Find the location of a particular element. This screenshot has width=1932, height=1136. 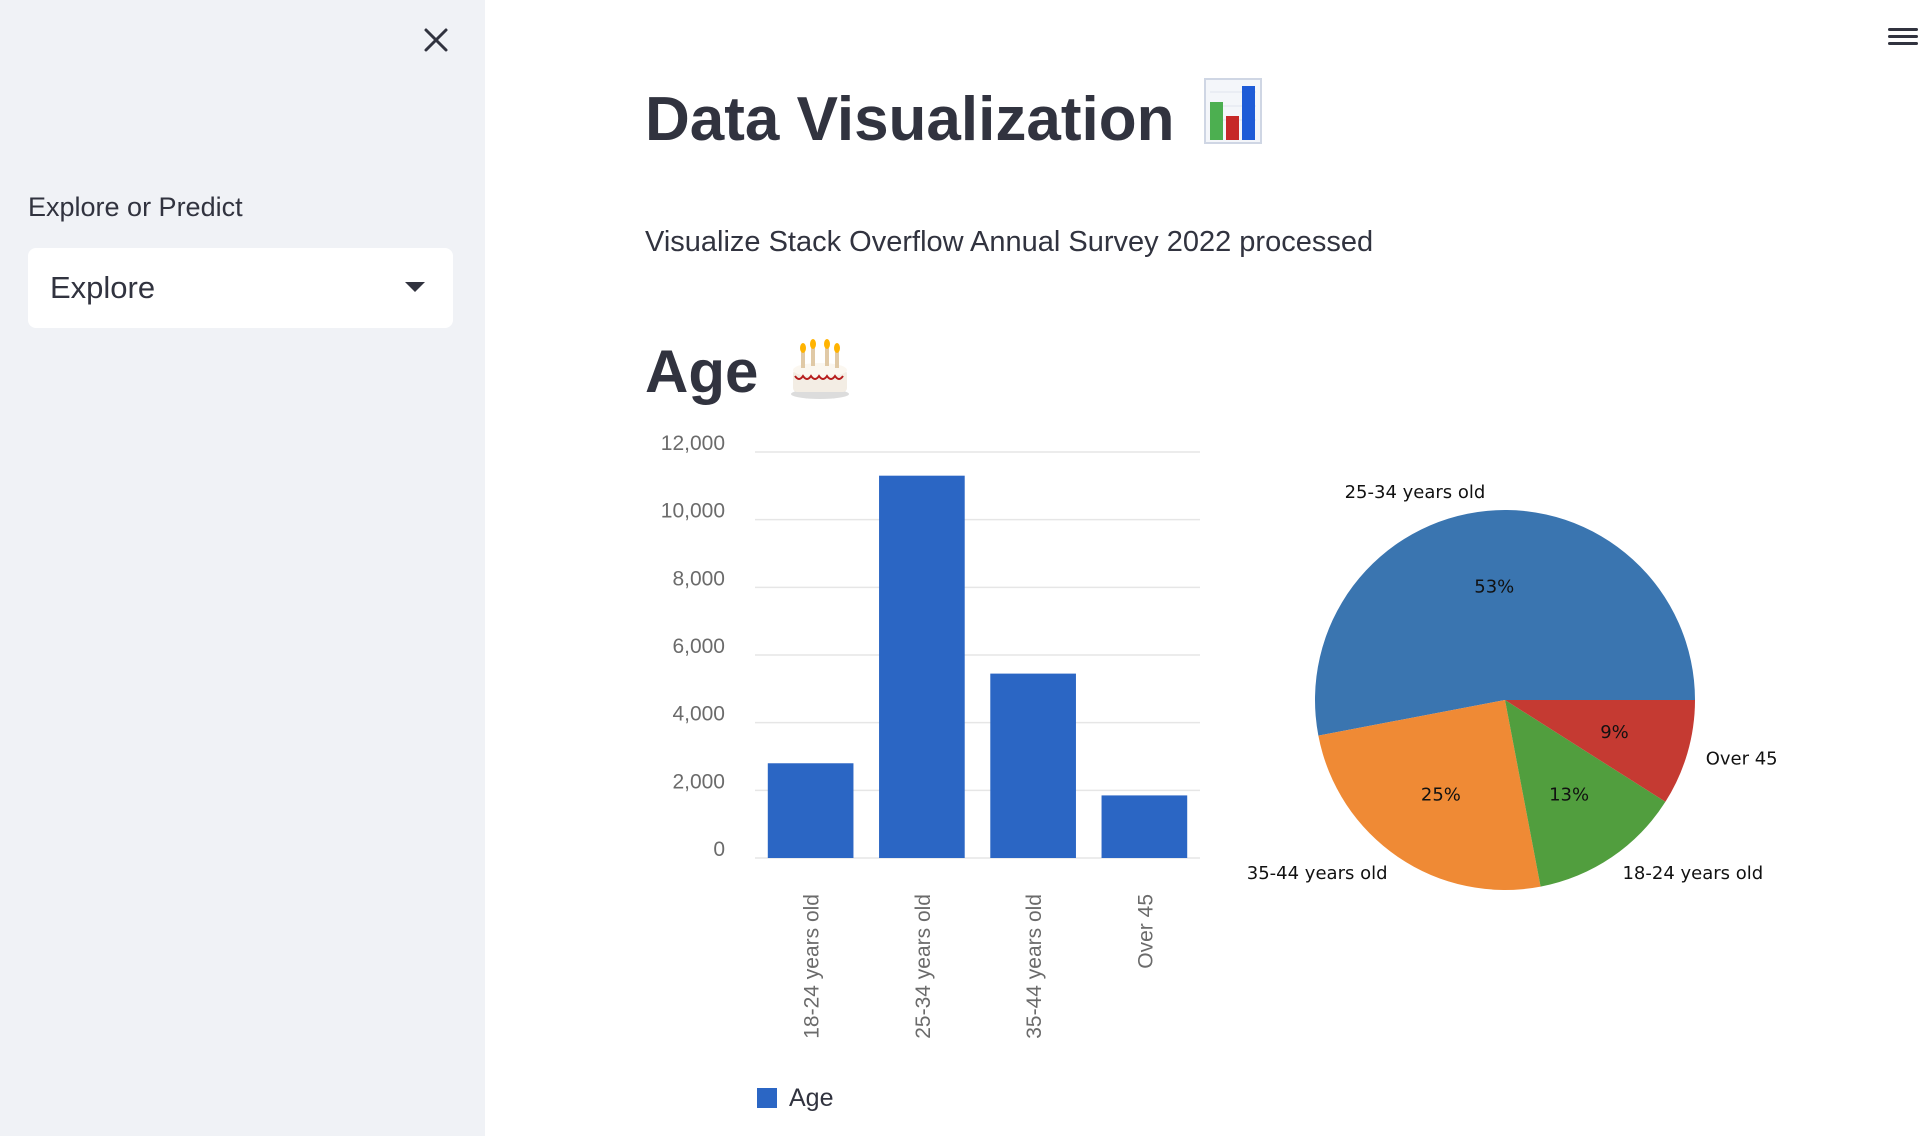

section-title-age: Age is located at coordinates (748, 375).